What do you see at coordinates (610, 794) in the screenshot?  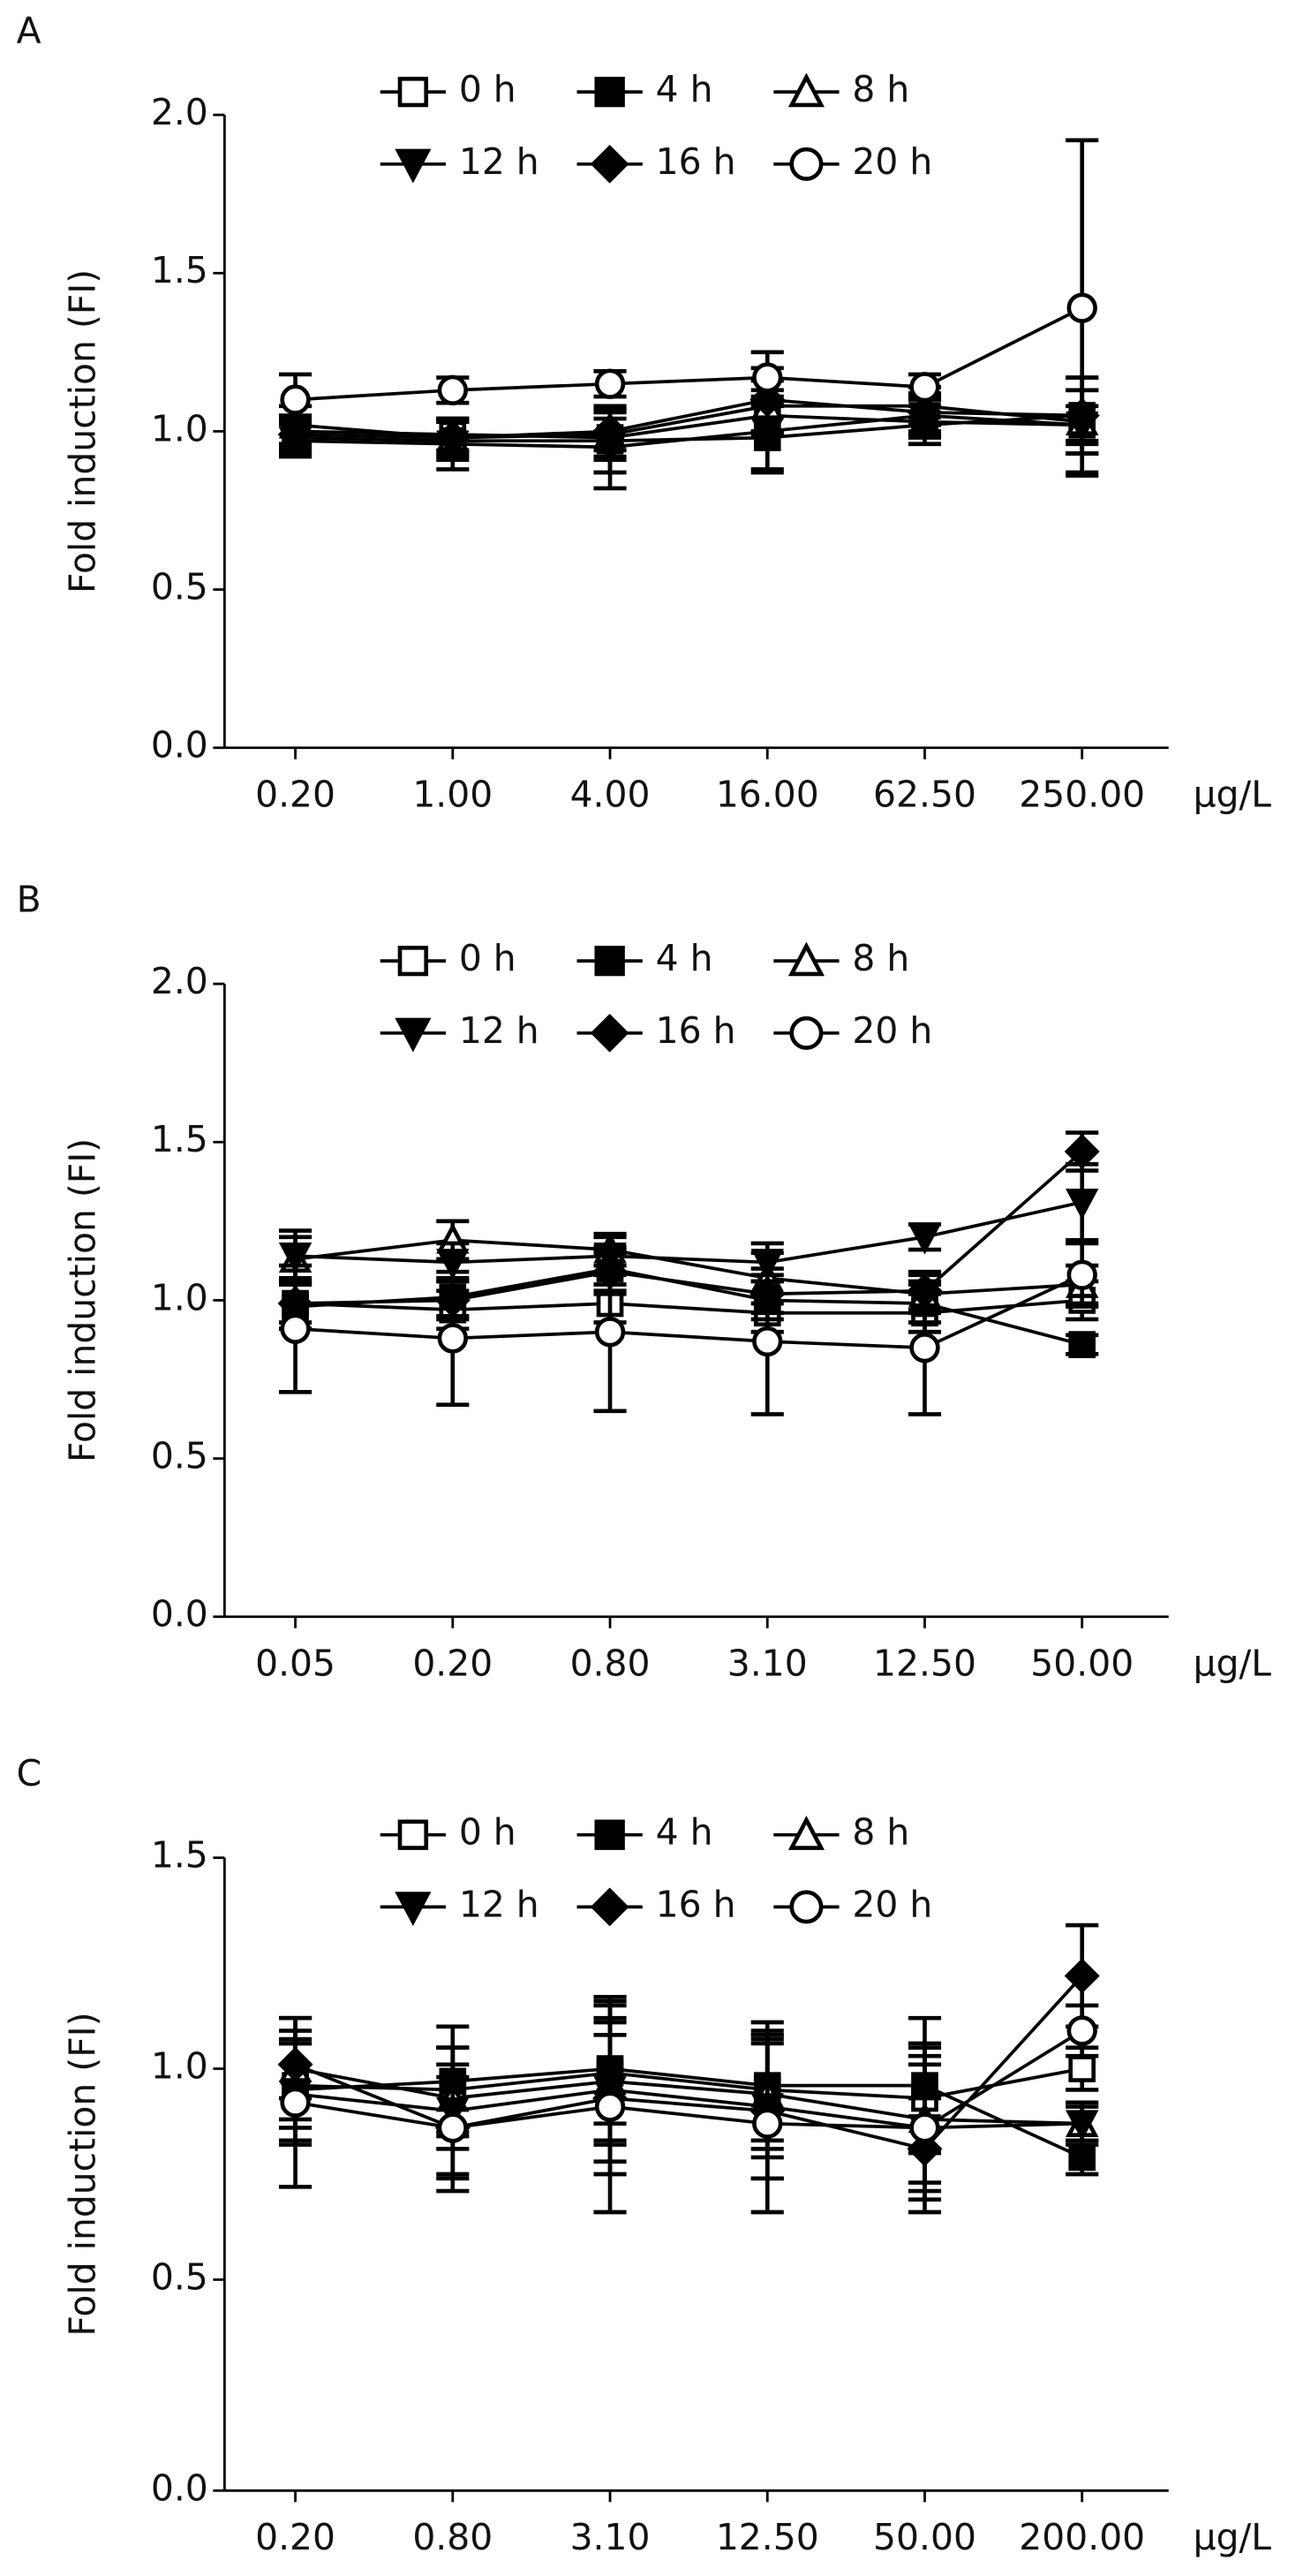 I see `x-tick-label: 4.00` at bounding box center [610, 794].